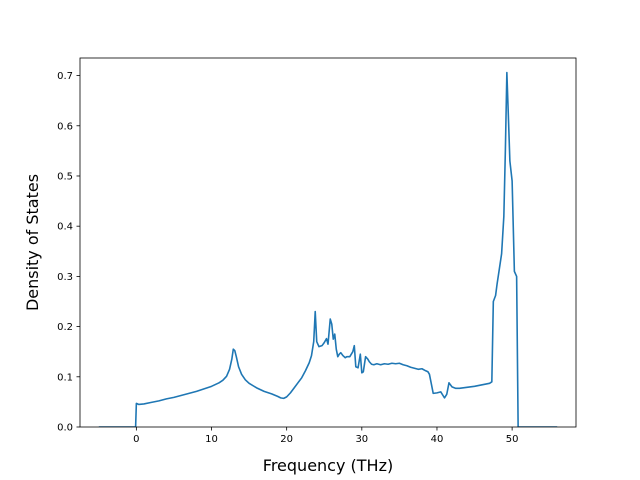 The height and width of the screenshot is (480, 640). I want to click on x-tick-label: 40, so click(437, 439).